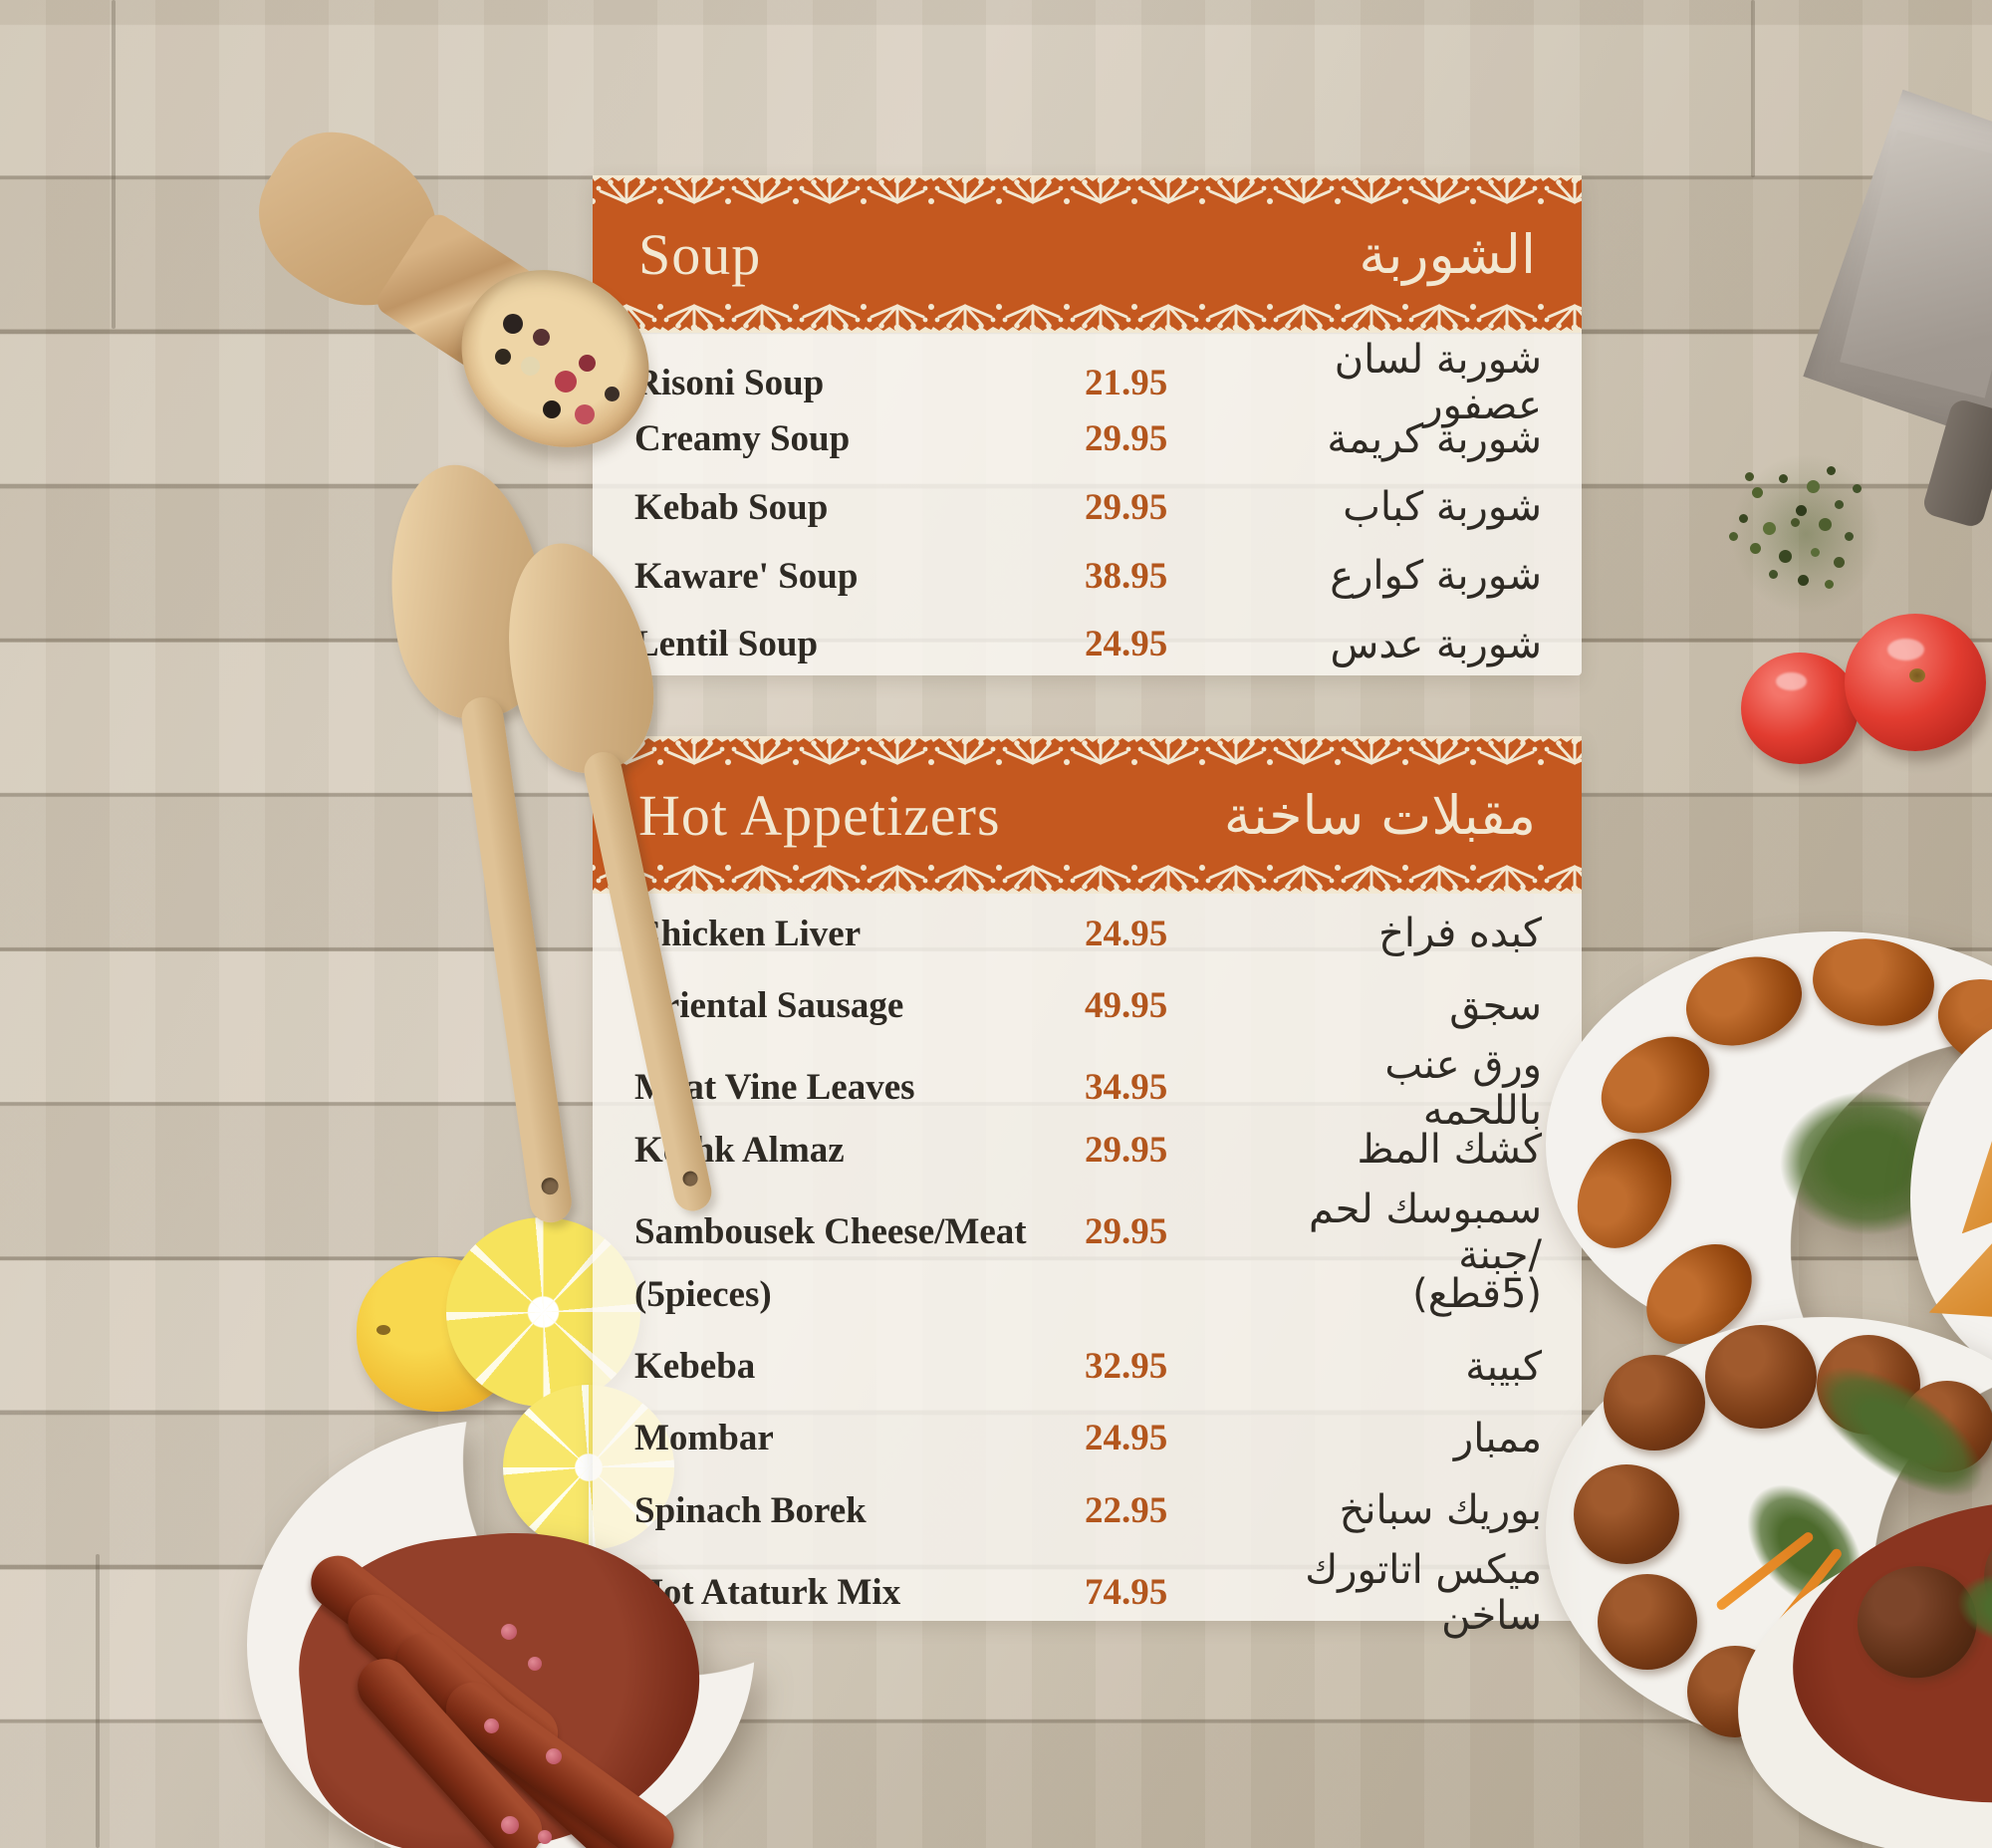  What do you see at coordinates (1434, 438) in the screenshot?
I see `item-name-ar: شوربة كريمة` at bounding box center [1434, 438].